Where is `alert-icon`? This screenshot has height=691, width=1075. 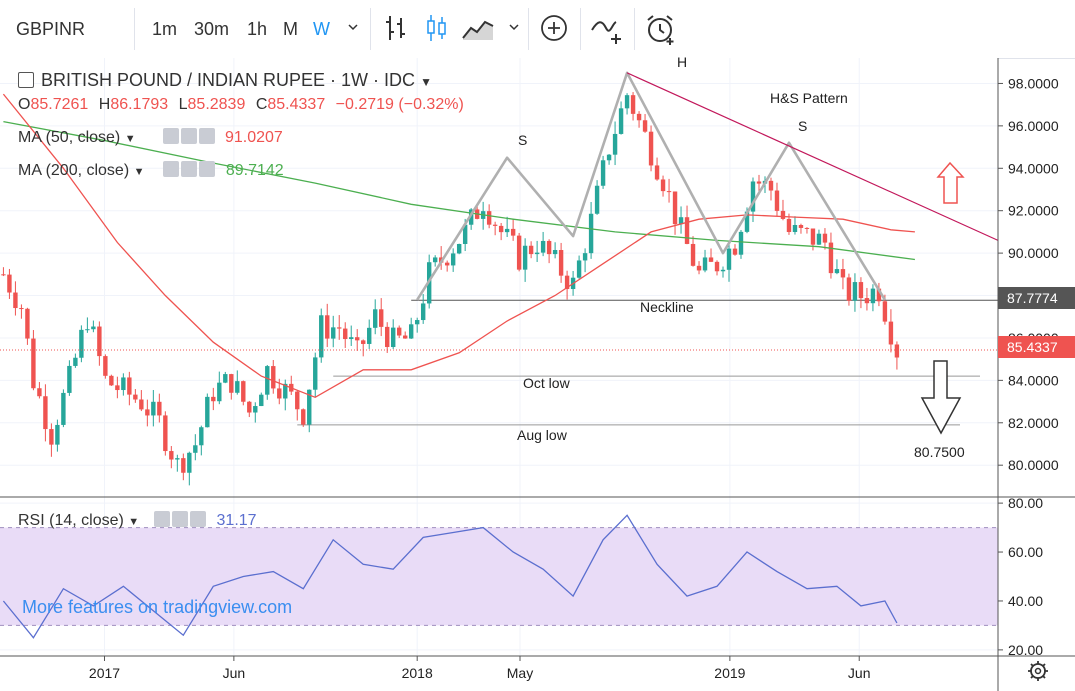 alert-icon is located at coordinates (661, 31).